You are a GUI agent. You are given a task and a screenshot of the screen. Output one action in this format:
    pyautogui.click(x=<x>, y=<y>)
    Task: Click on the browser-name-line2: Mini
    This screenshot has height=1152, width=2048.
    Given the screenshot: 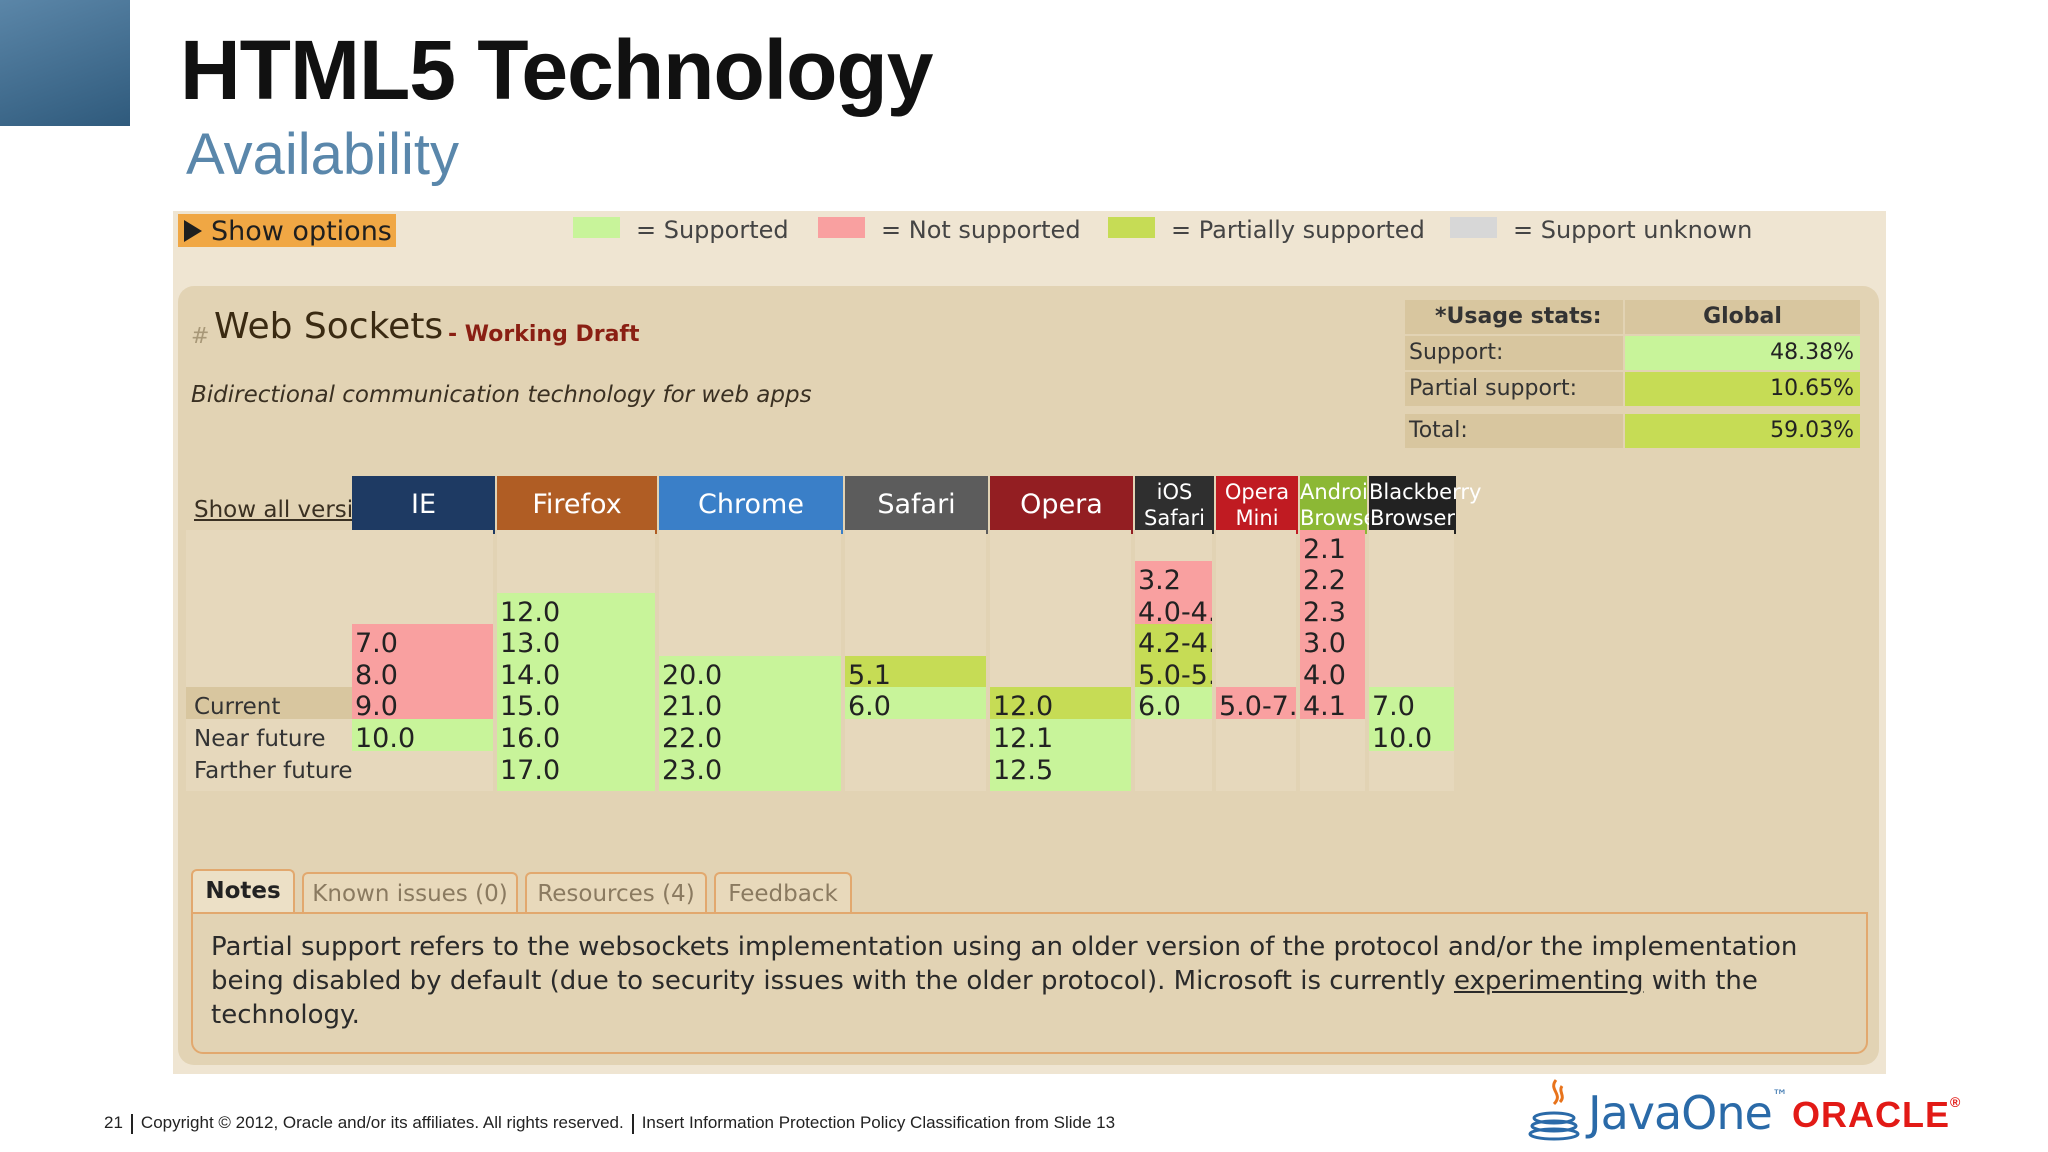 What is the action you would take?
    pyautogui.click(x=1257, y=518)
    